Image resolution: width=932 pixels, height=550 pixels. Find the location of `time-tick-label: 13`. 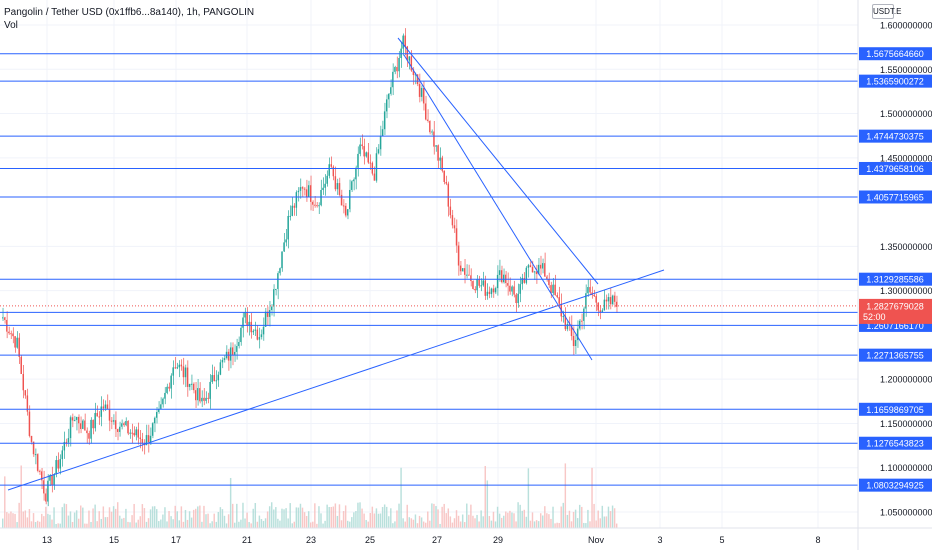

time-tick-label: 13 is located at coordinates (47, 540).